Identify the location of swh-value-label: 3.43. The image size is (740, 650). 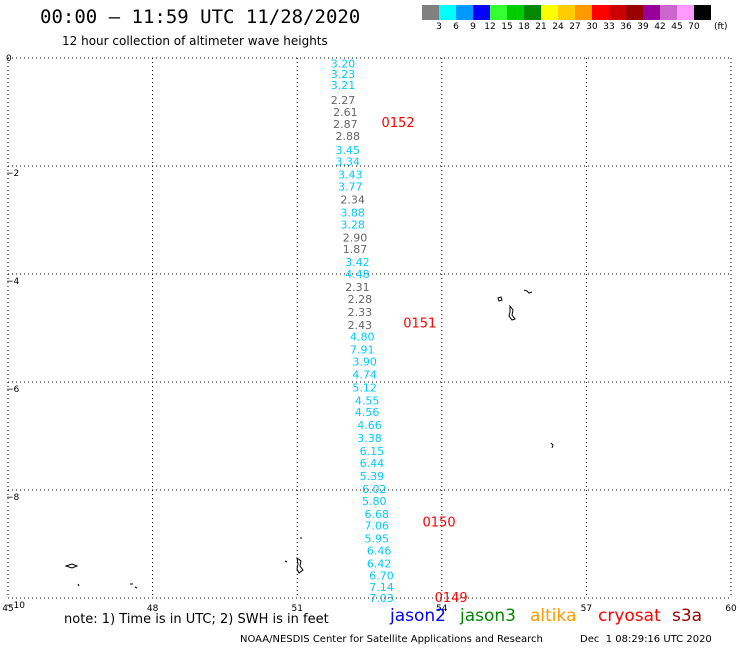
(350, 175).